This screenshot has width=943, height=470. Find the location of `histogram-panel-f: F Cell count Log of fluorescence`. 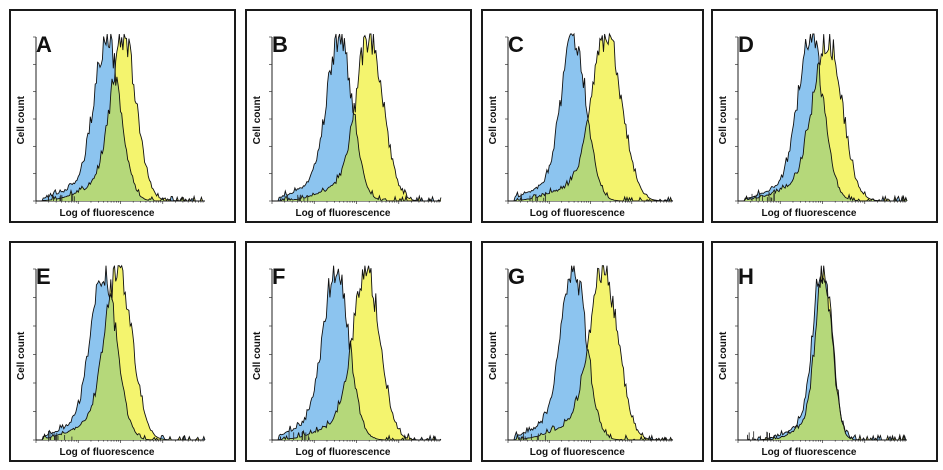

histogram-panel-f: F Cell count Log of fluorescence is located at coordinates (358, 351).